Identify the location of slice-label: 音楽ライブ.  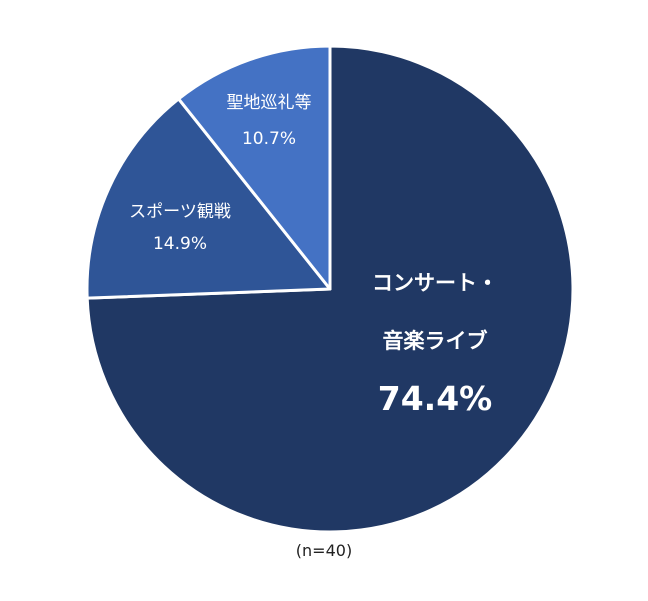
(435, 341).